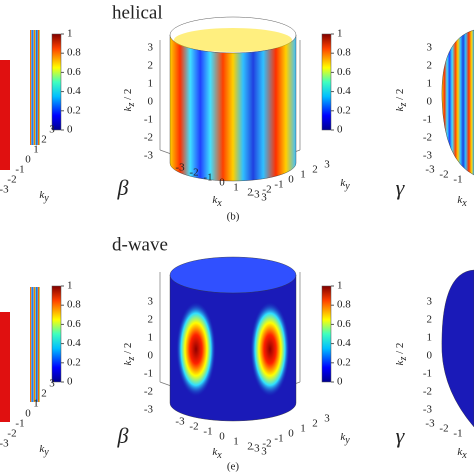 The height and width of the screenshot is (474, 474). I want to click on panel-title: d-wave, so click(140, 244).